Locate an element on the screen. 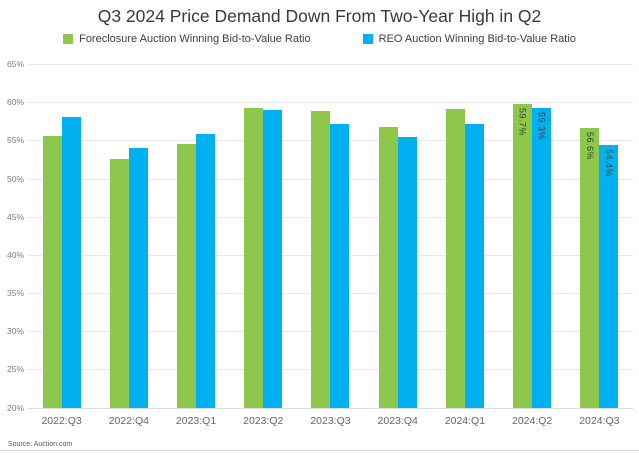 This screenshot has height=455, width=639. source-note: Source: Auction.com is located at coordinates (40, 444).